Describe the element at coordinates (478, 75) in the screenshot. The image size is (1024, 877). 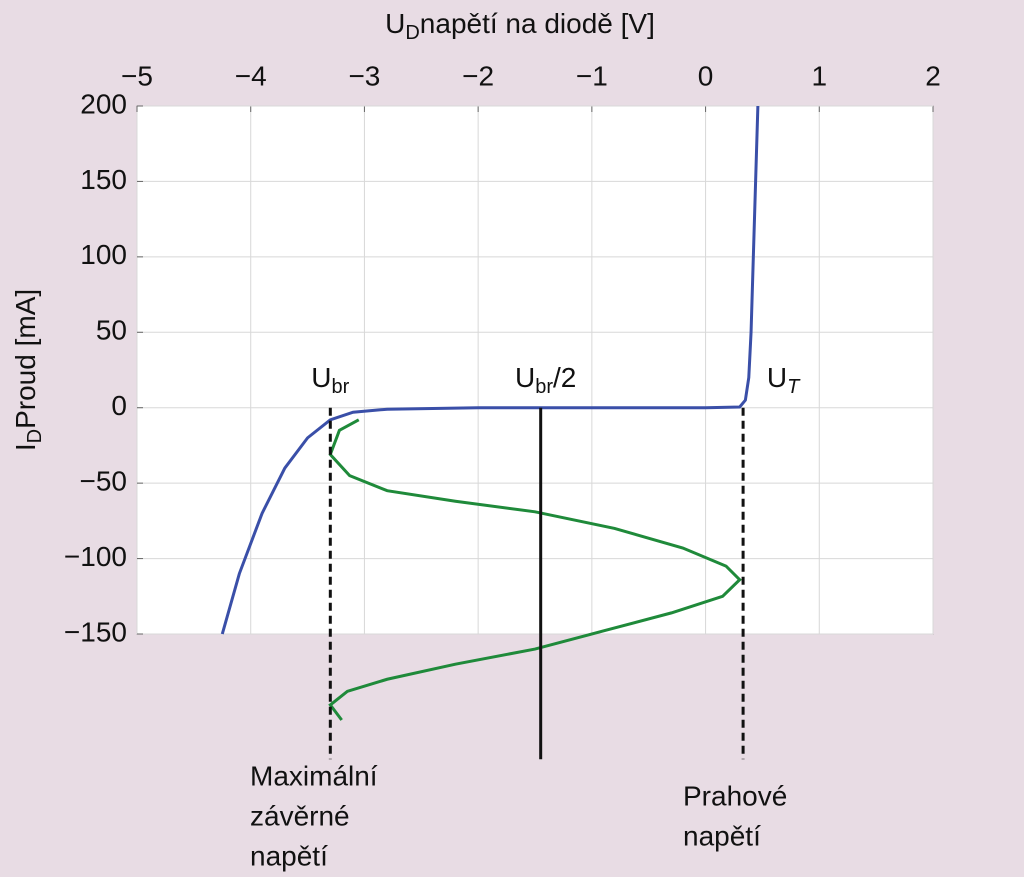
I see `x-tick-label: −2` at that location.